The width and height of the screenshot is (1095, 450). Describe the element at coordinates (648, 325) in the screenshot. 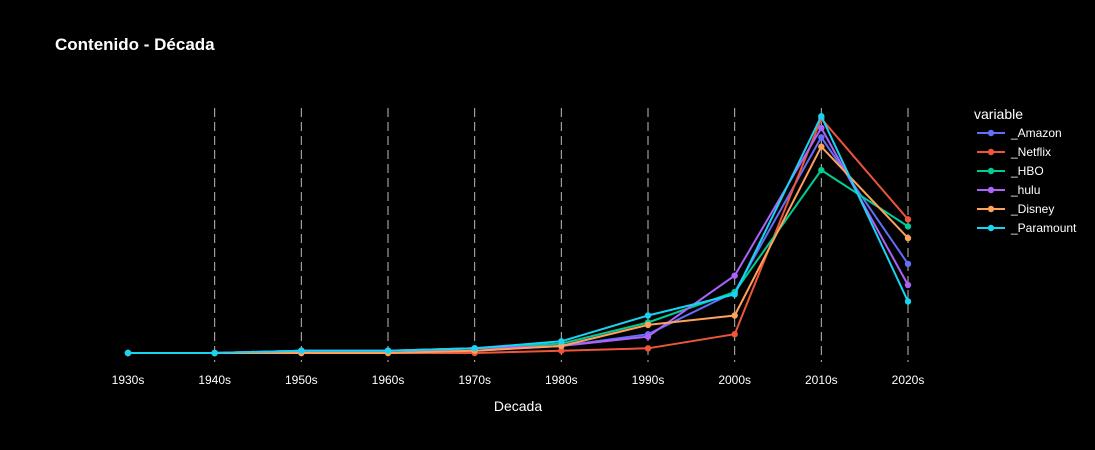

I see `data-point-disney-1990s` at that location.